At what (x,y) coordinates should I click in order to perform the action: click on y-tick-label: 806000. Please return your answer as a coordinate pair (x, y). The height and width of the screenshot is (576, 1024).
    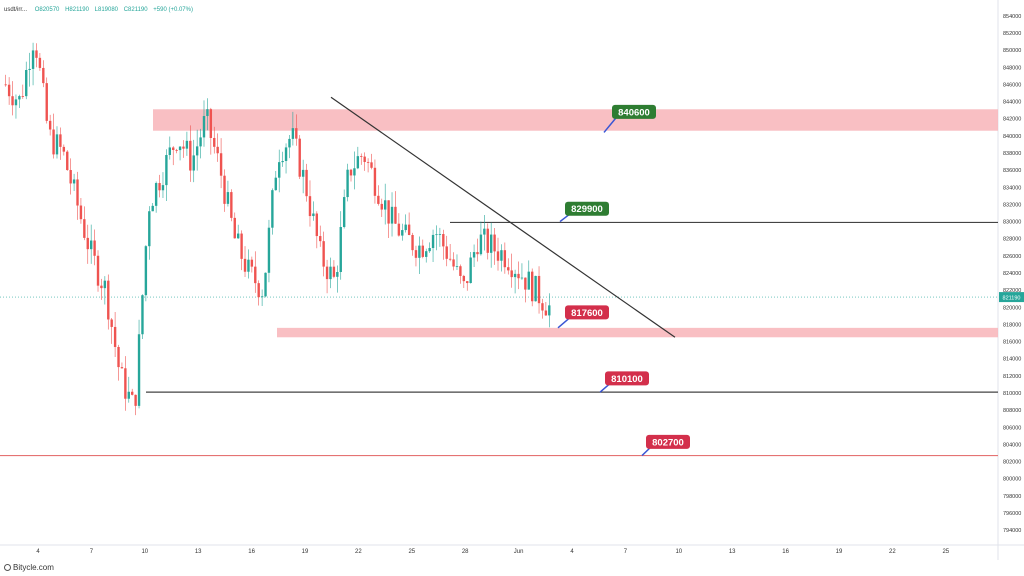
    Looking at the image, I should click on (1012, 428).